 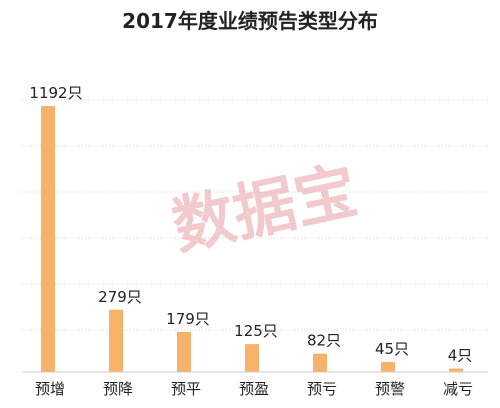 What do you see at coordinates (256, 331) in the screenshot?
I see `data-label-3: 125只` at bounding box center [256, 331].